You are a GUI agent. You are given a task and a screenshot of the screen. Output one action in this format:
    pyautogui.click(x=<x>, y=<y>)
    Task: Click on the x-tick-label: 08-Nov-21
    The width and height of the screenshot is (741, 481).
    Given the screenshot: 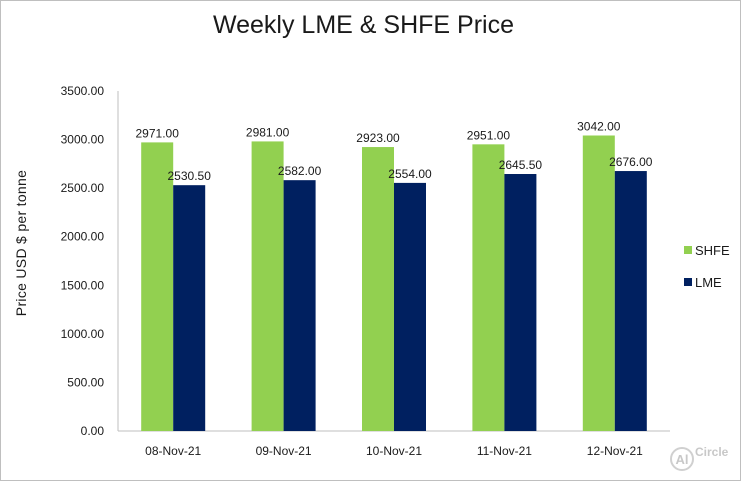 What is the action you would take?
    pyautogui.click(x=173, y=451)
    